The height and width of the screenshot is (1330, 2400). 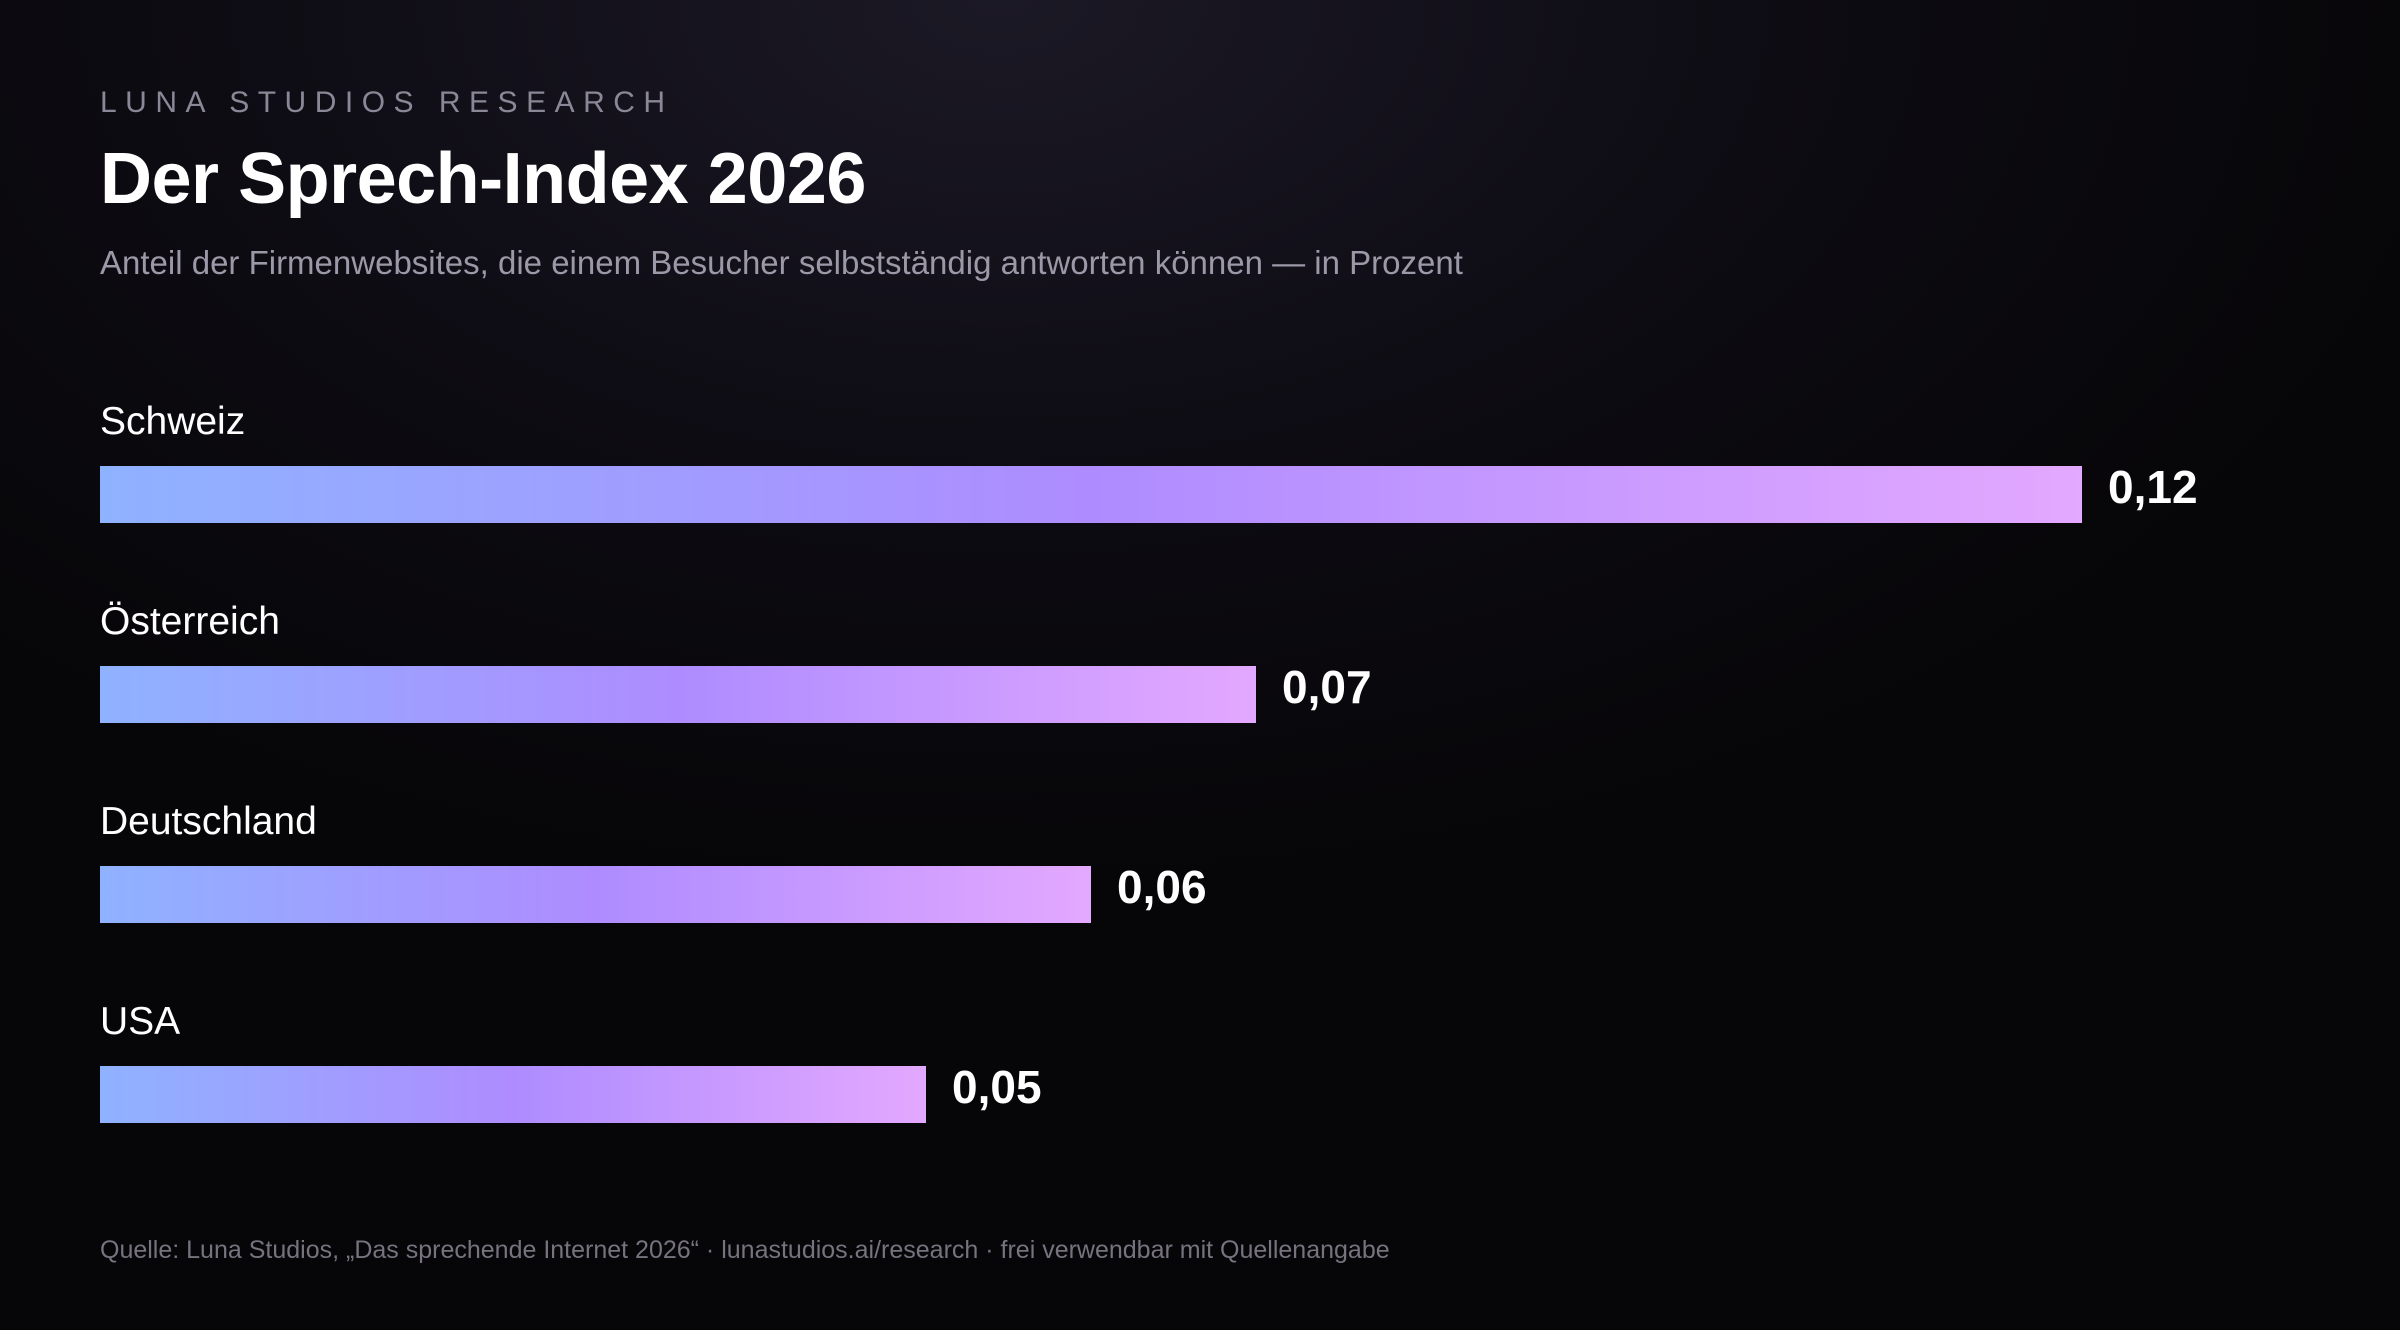 I want to click on chart-title: Der Sprech-Index 2026, so click(x=483, y=179).